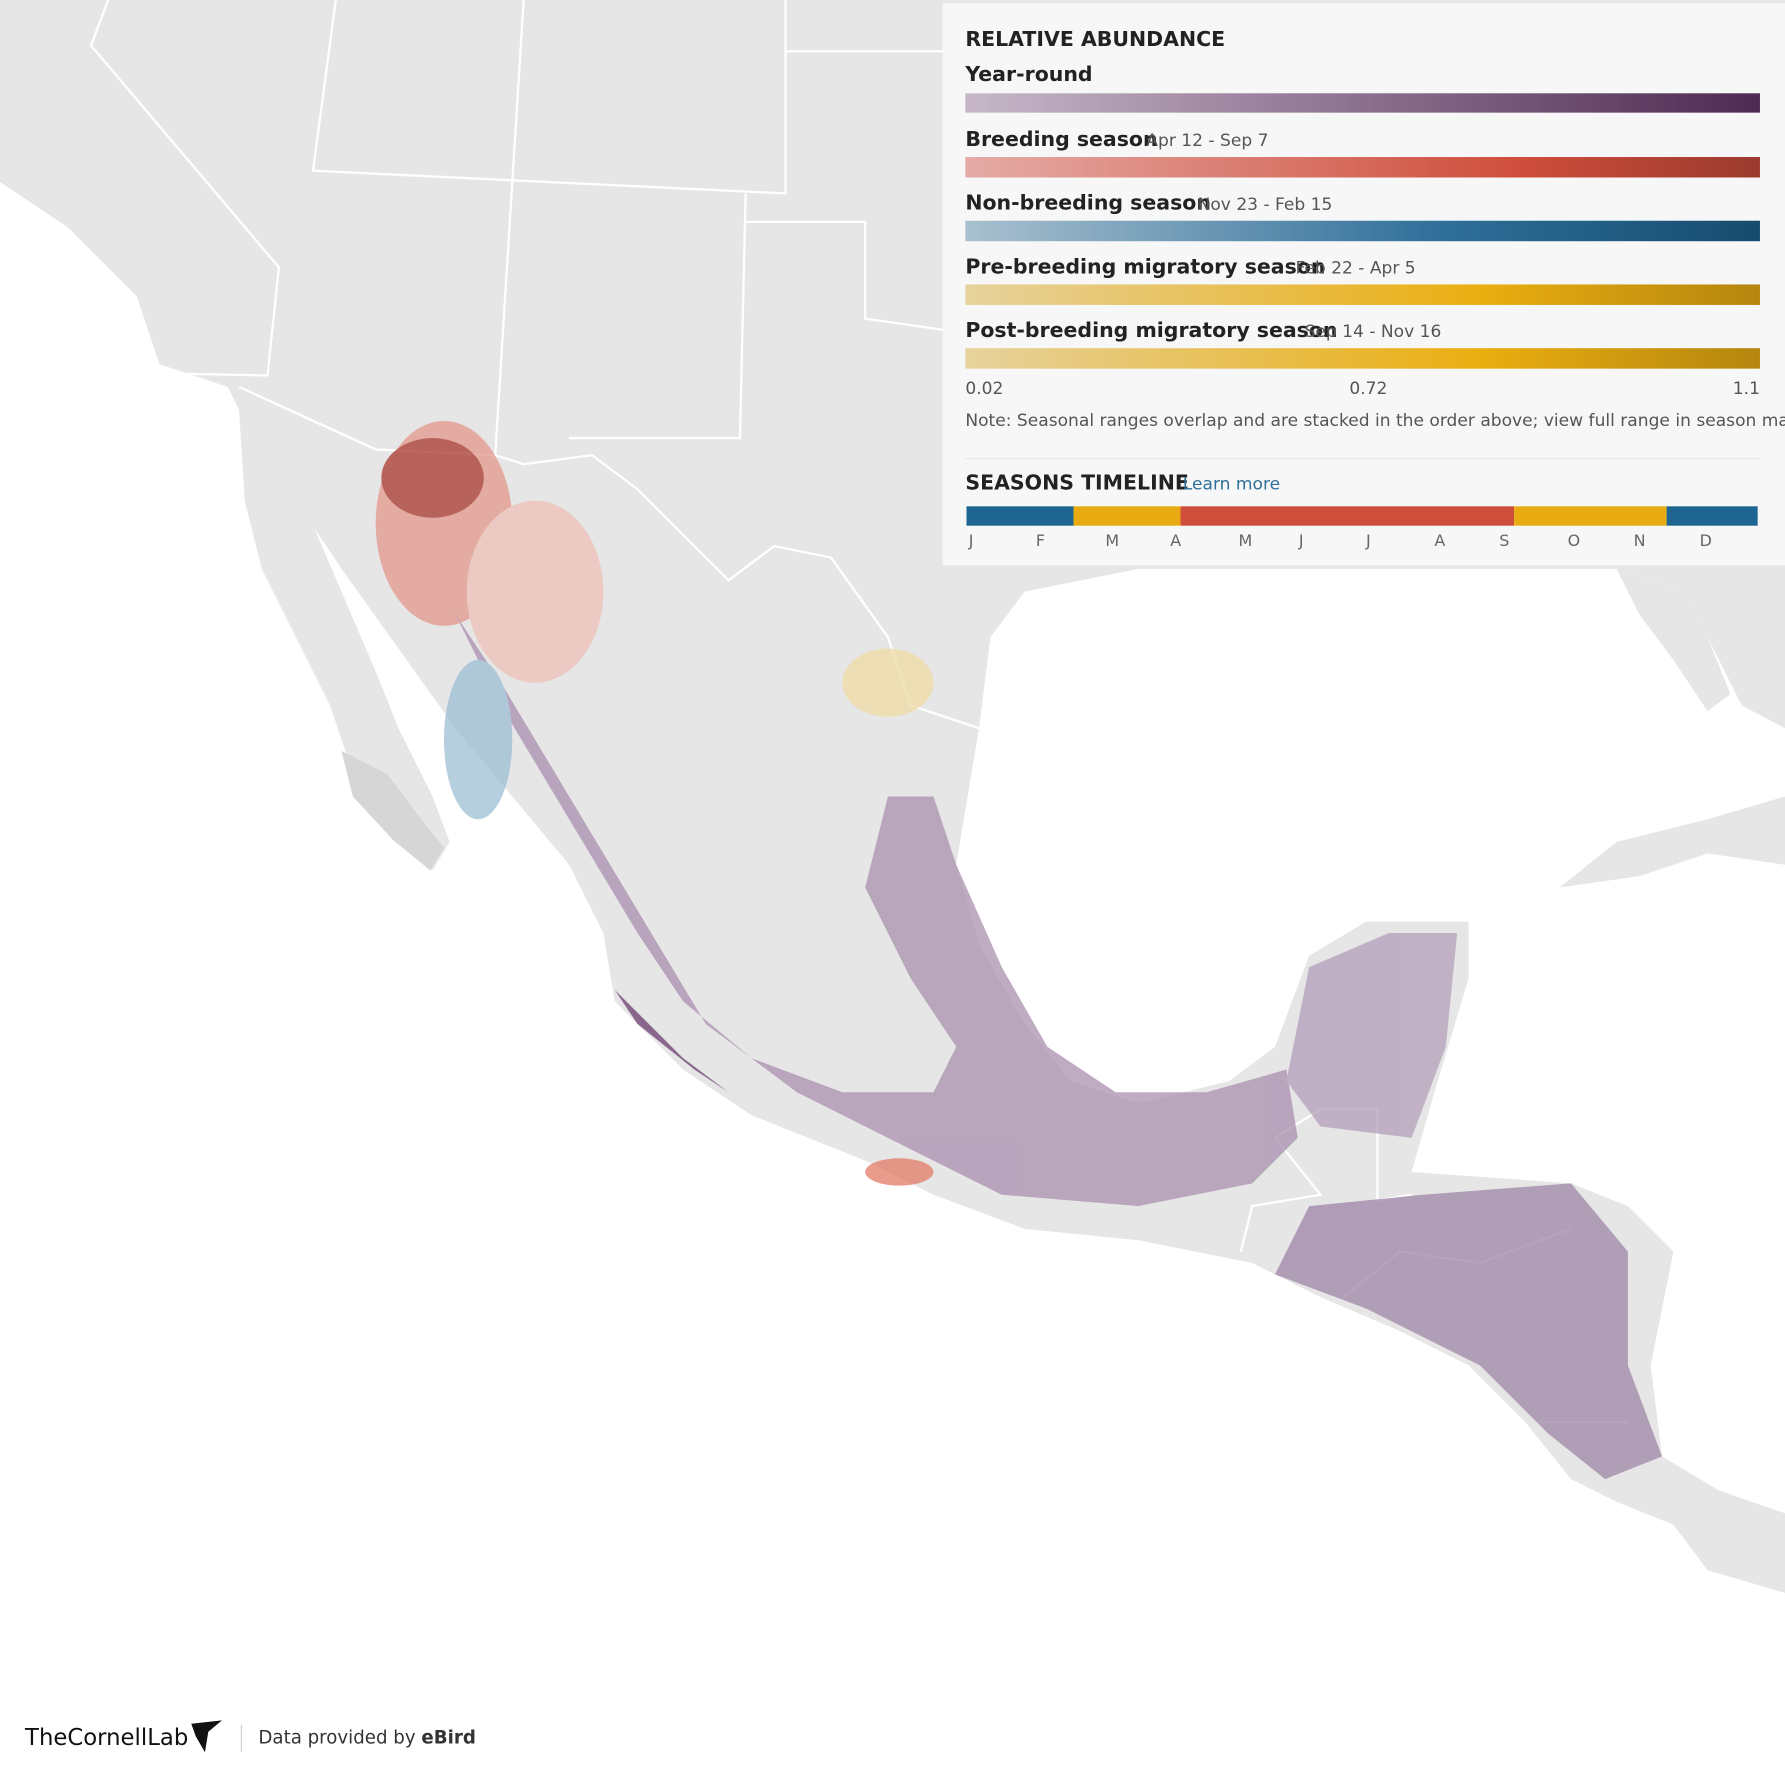 This screenshot has width=1785, height=1775. I want to click on credit-text: Data provided by, so click(336, 1738).